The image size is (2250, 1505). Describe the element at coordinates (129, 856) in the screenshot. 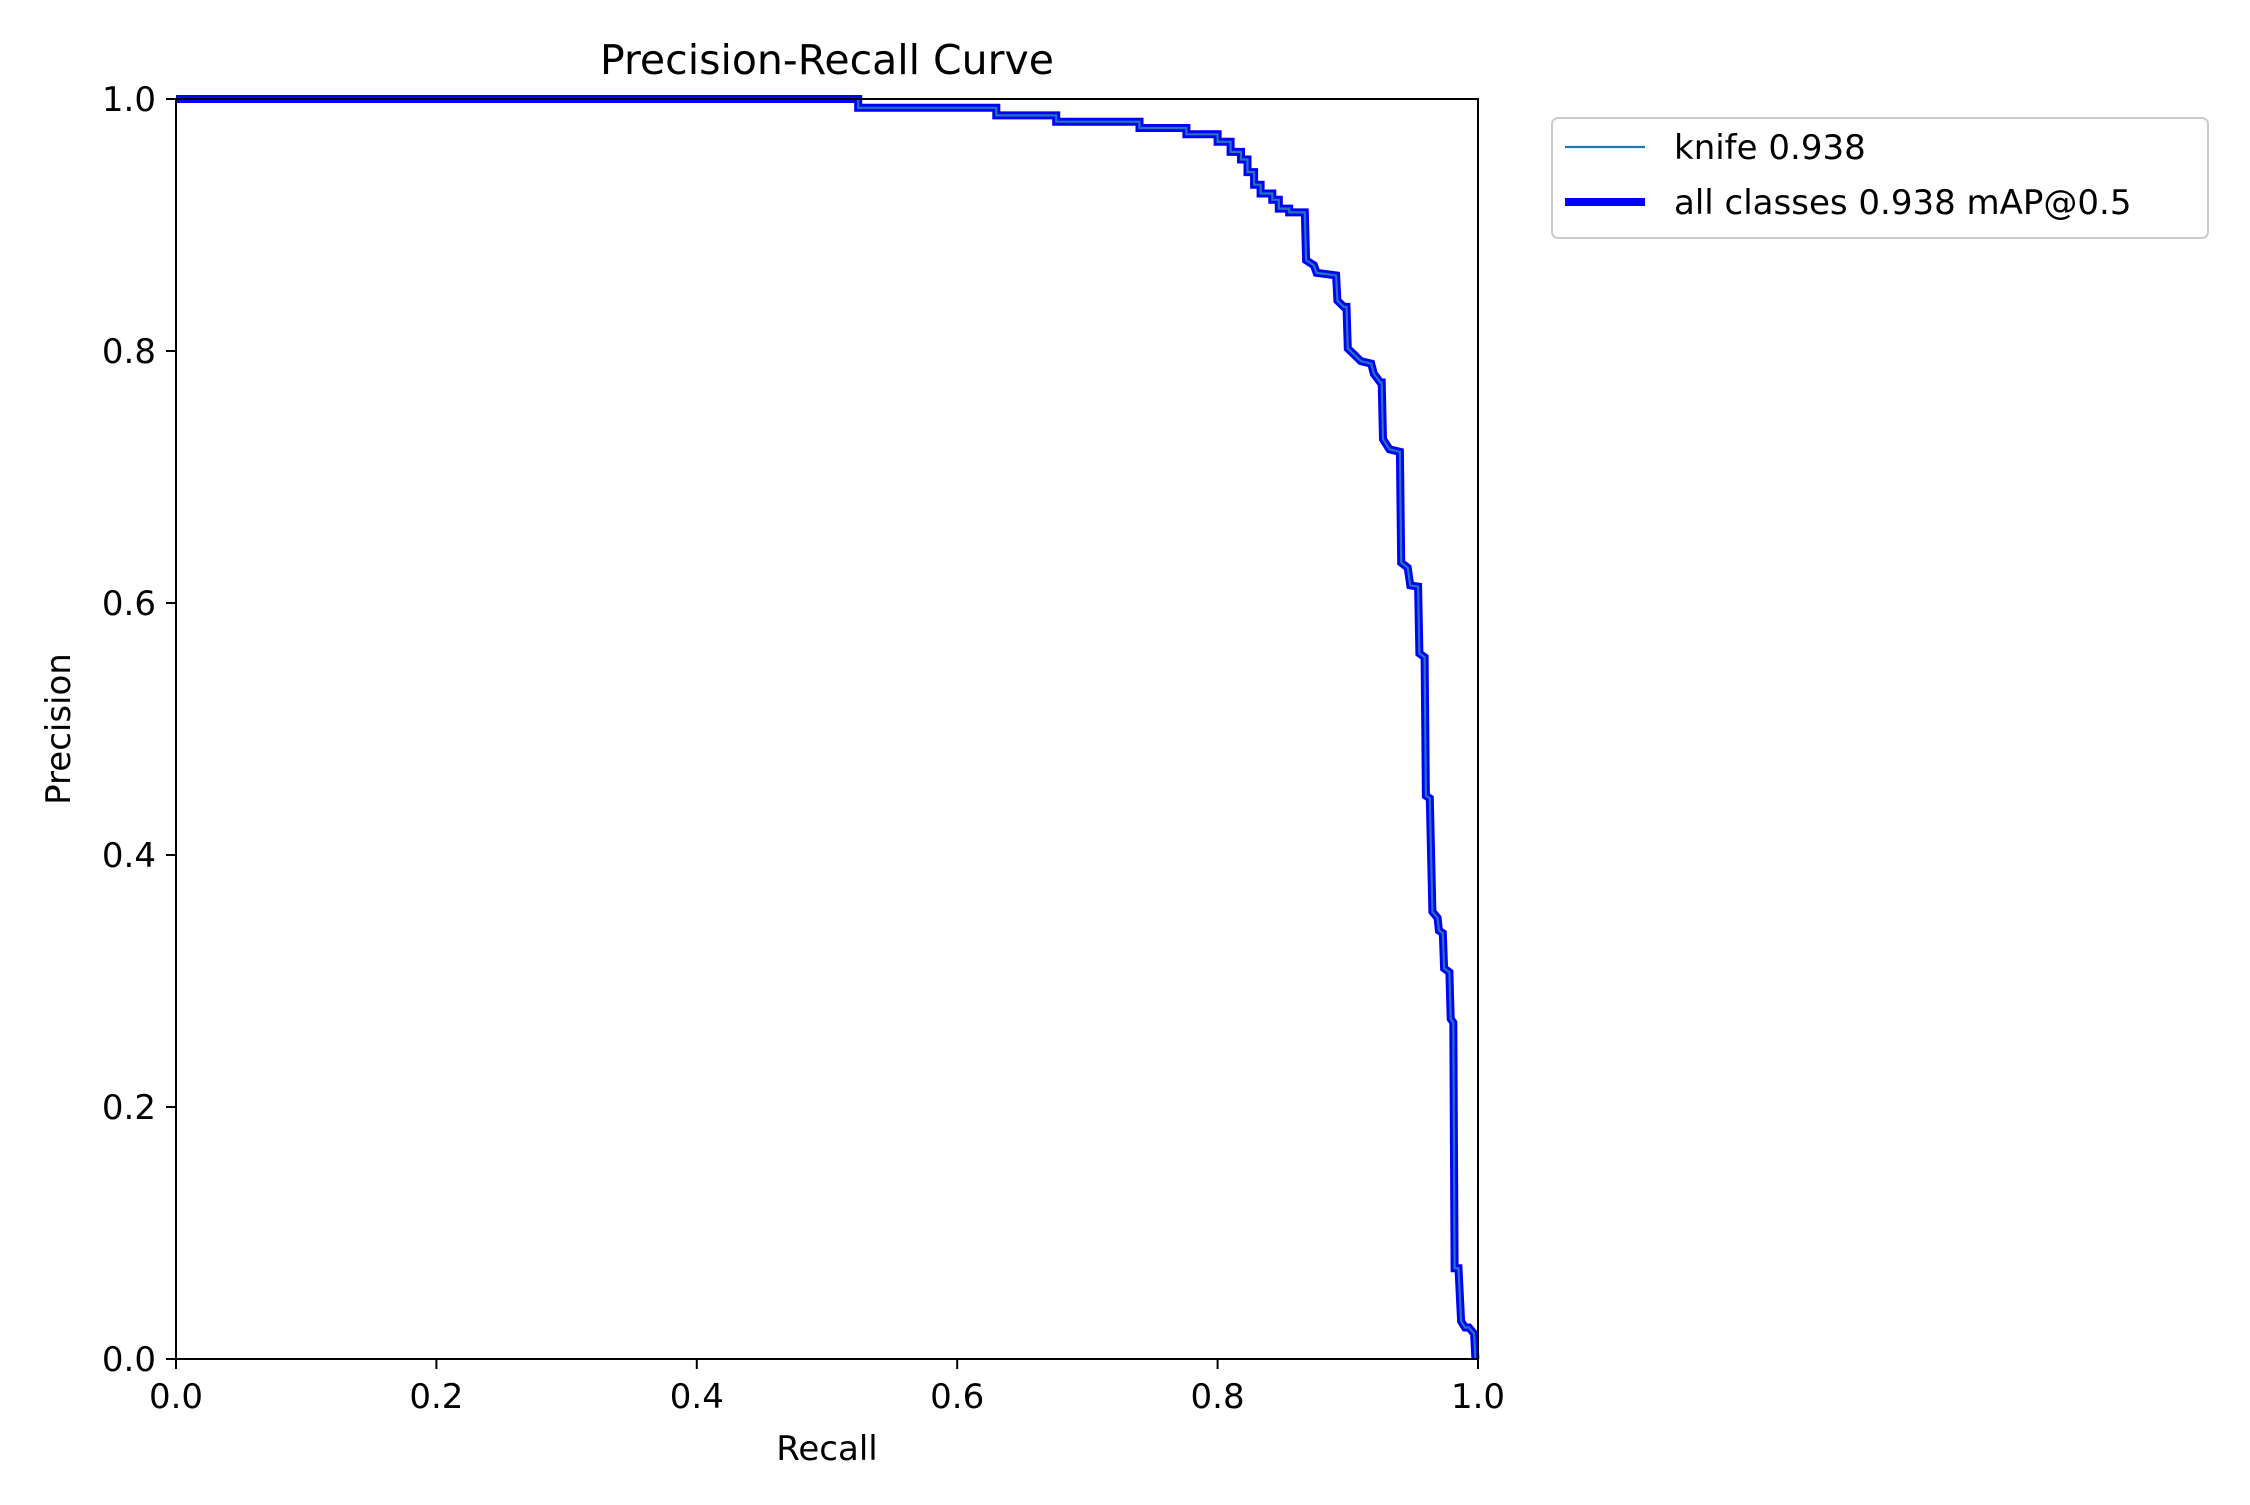

I see `y-tick-label: 0.4` at that location.